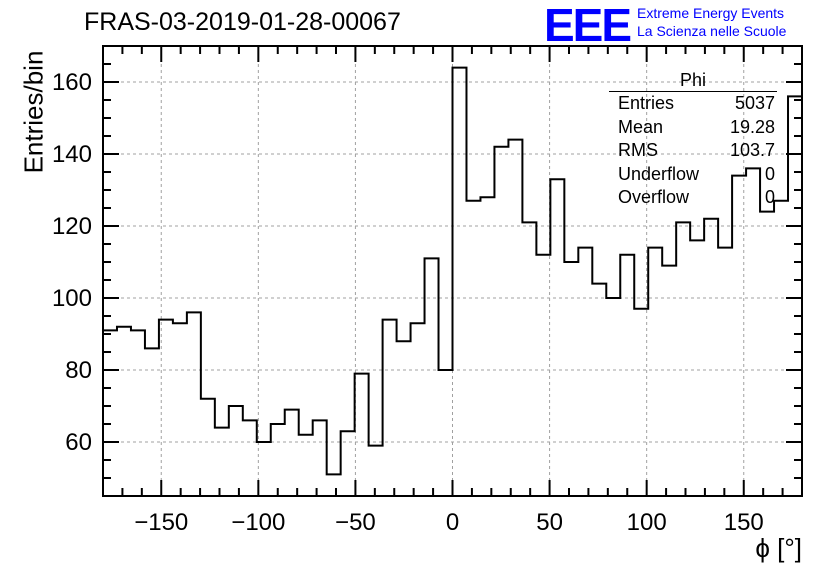  I want to click on x-tick-label: 0, so click(452, 522).